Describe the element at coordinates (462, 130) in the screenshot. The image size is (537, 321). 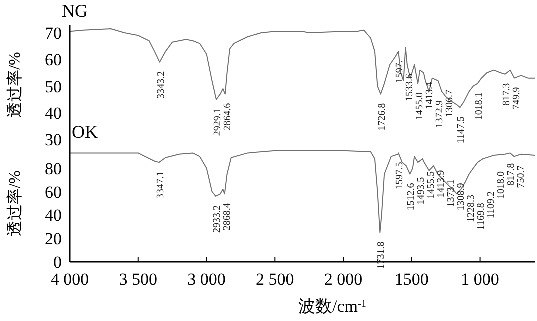
I see `annotation: 1147.5` at that location.